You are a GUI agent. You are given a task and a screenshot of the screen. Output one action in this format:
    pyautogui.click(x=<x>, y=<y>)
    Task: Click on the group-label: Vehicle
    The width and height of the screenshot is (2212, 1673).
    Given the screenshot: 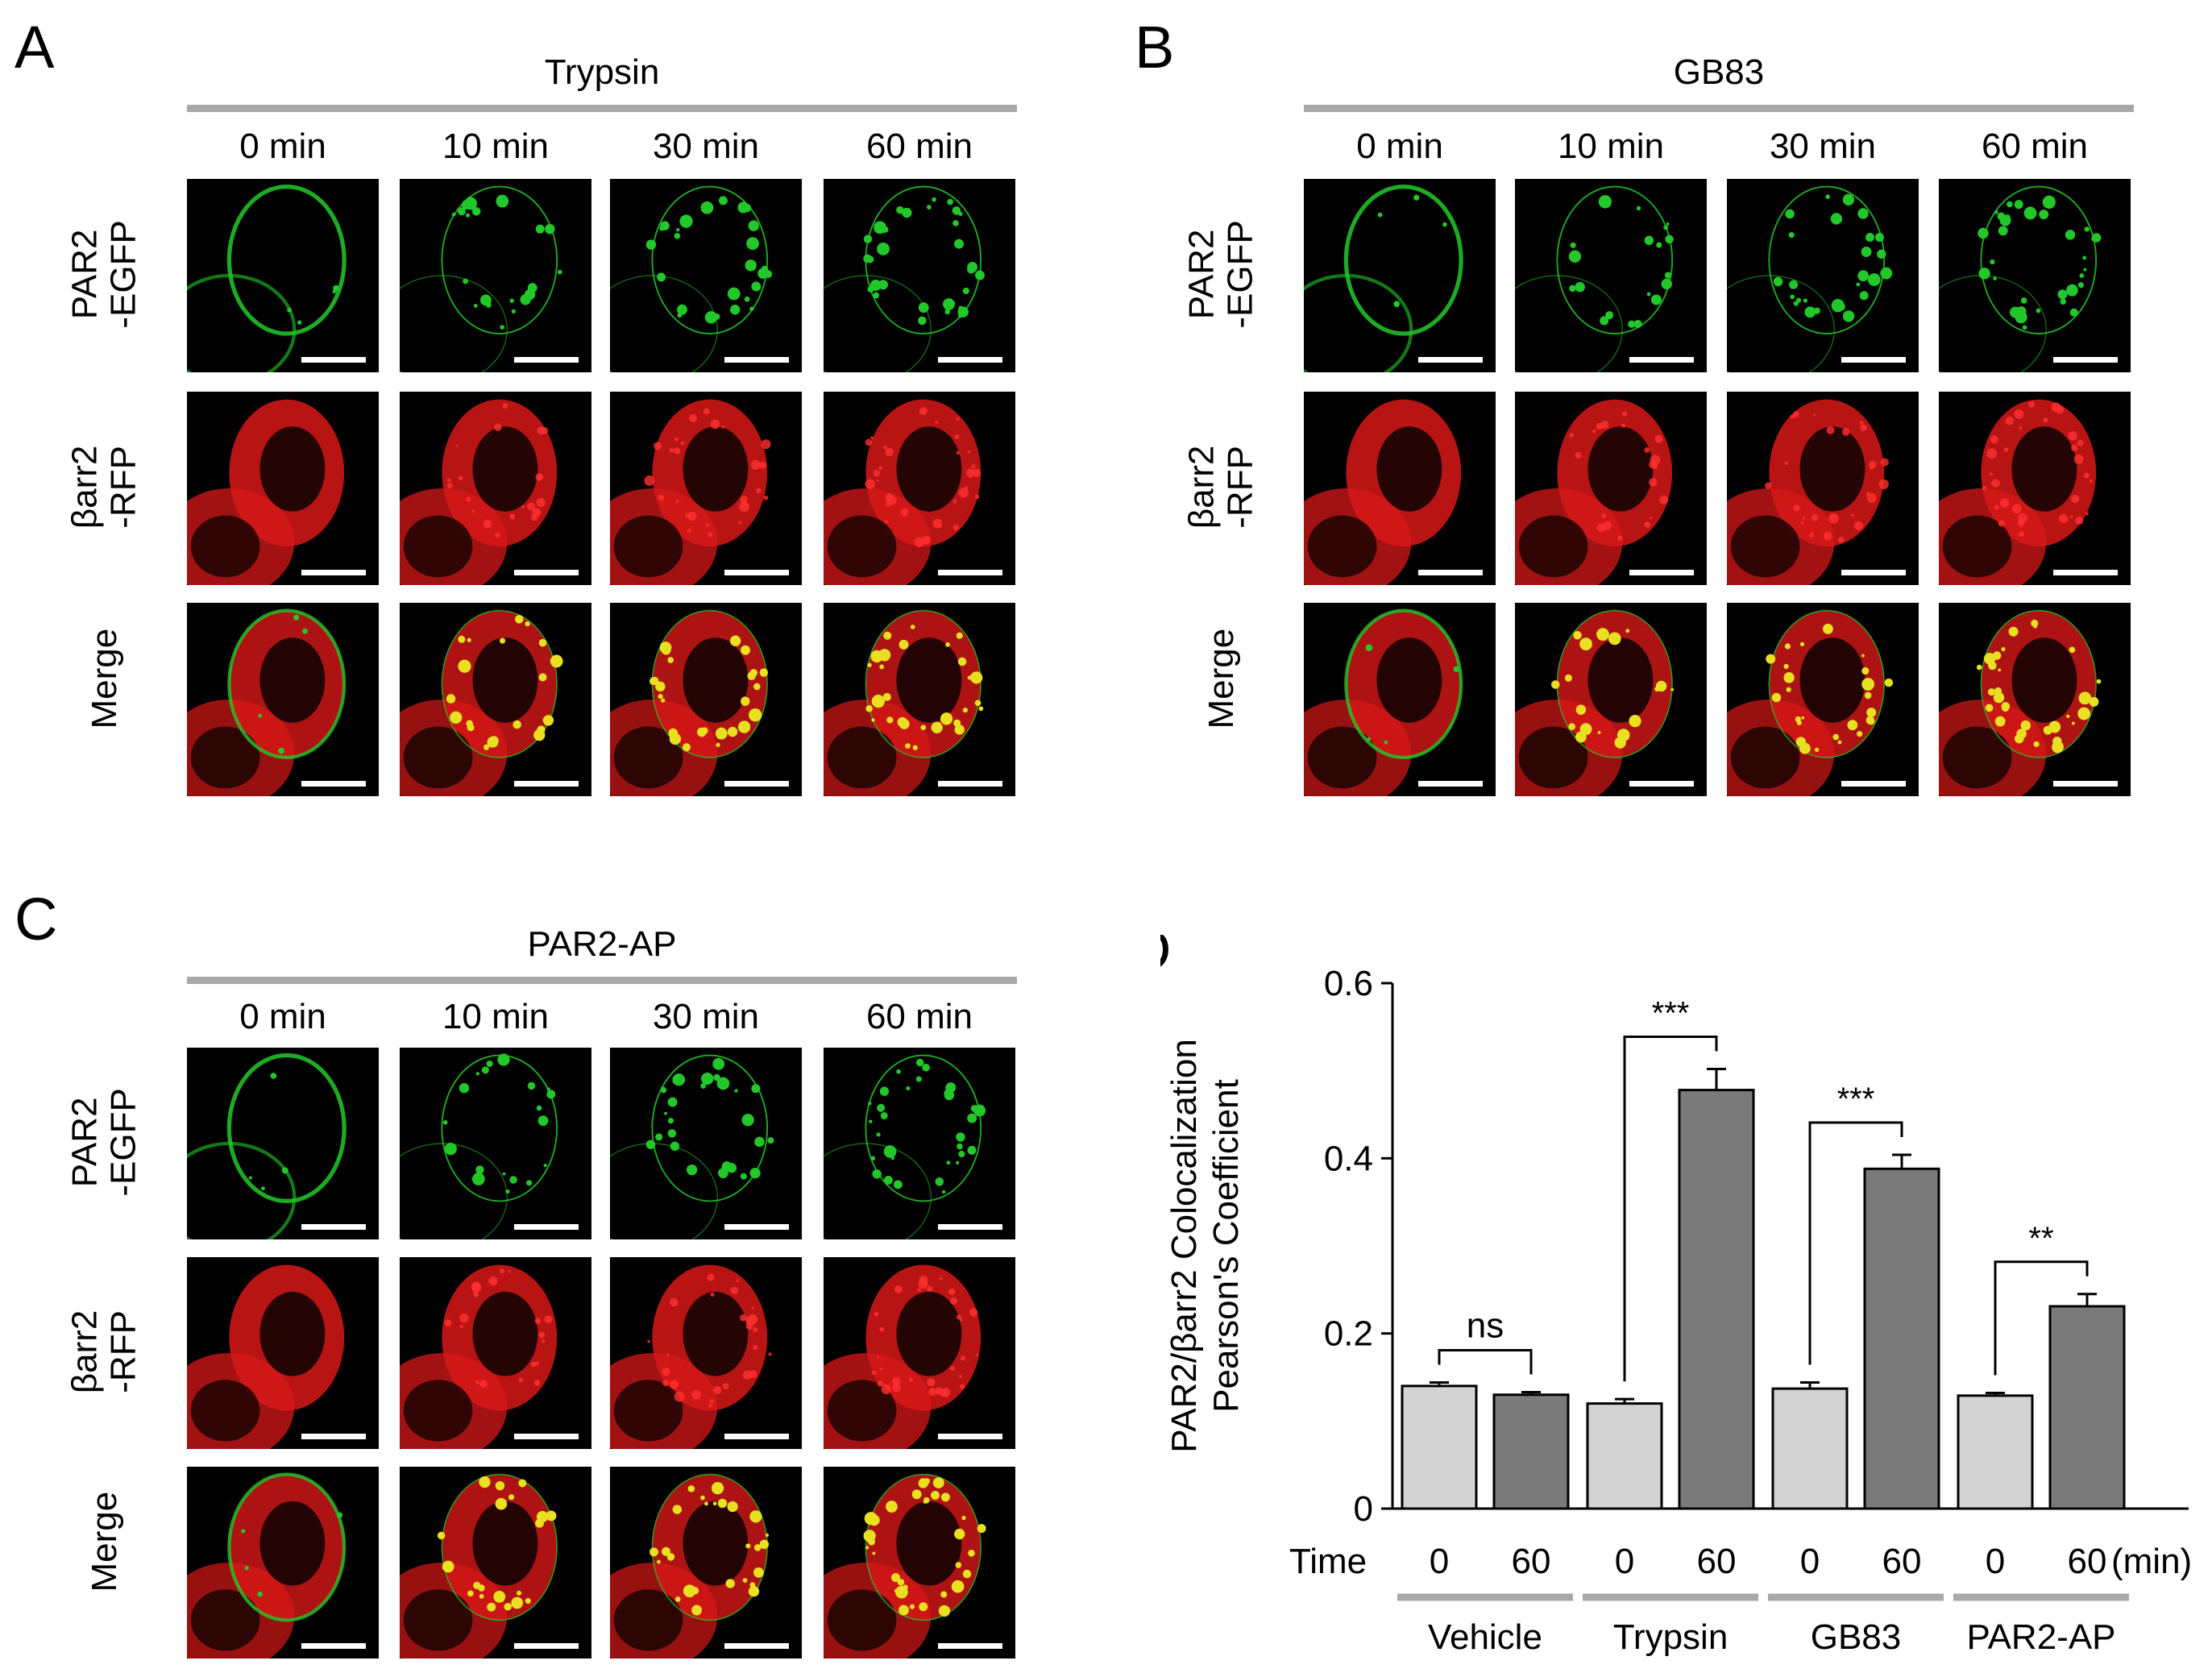 What is the action you would take?
    pyautogui.click(x=1485, y=1637)
    